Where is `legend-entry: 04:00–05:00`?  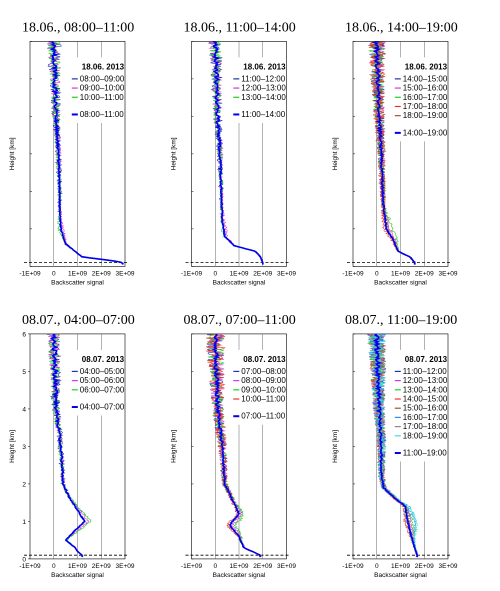 legend-entry: 04:00–05:00 is located at coordinates (102, 371).